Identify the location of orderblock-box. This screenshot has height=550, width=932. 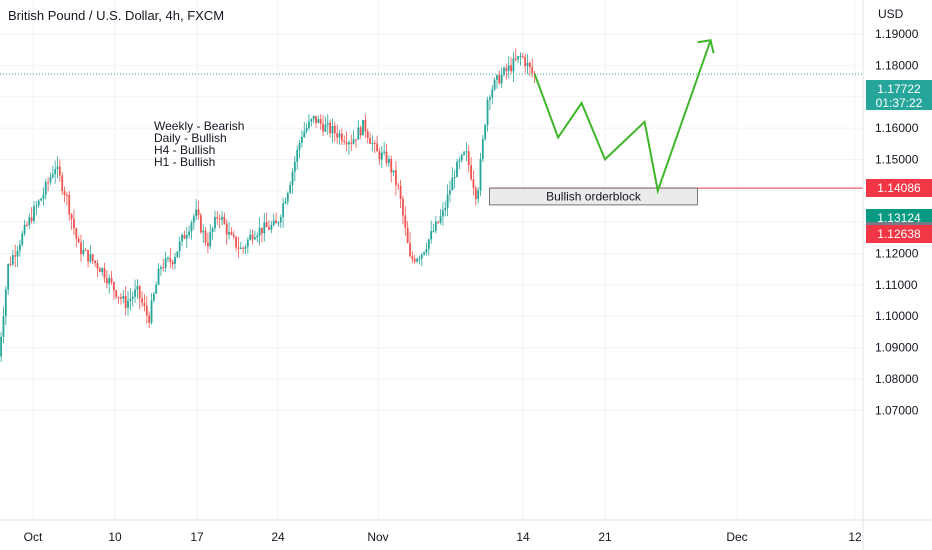
(593, 196).